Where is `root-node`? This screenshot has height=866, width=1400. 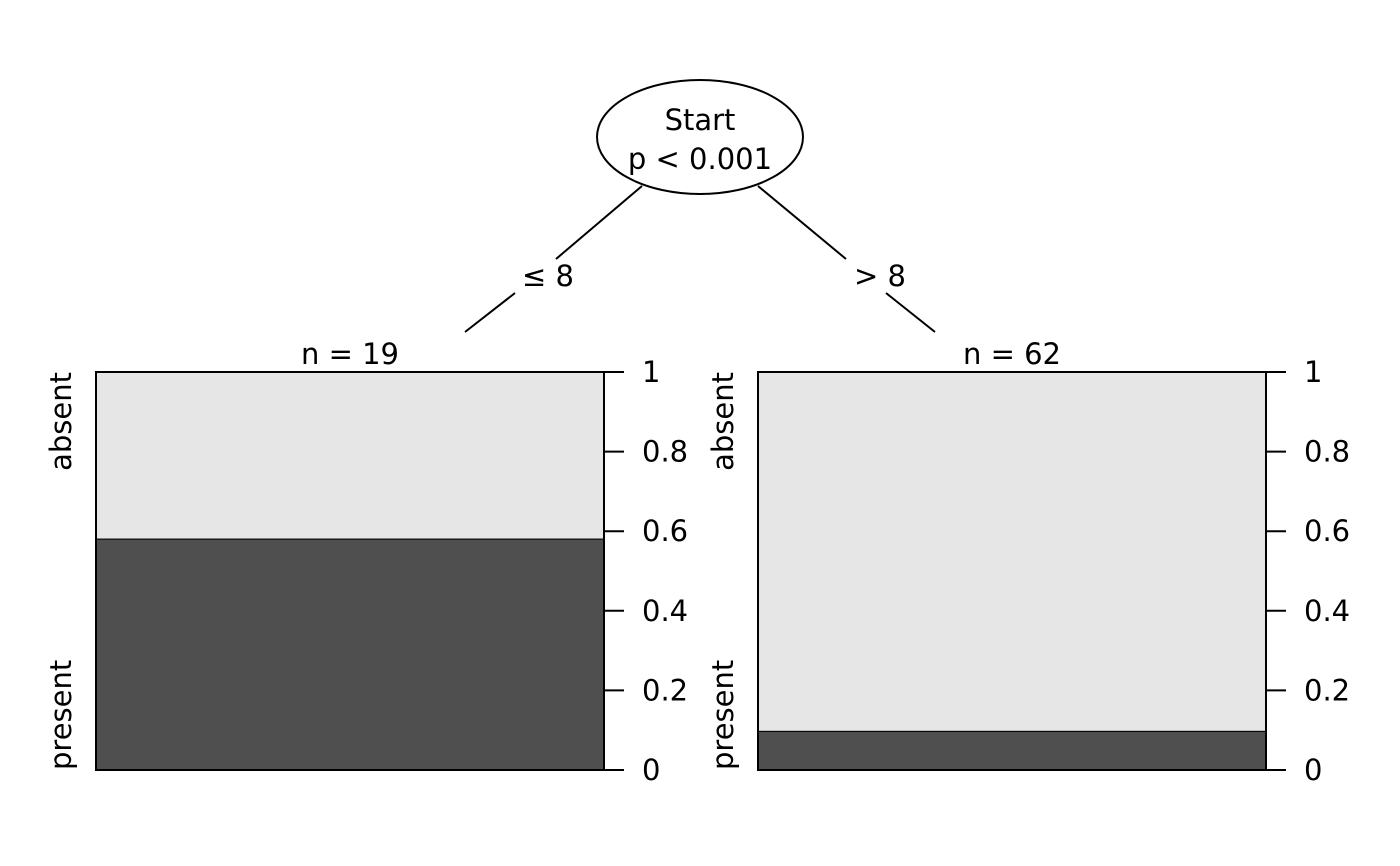 root-node is located at coordinates (700, 137).